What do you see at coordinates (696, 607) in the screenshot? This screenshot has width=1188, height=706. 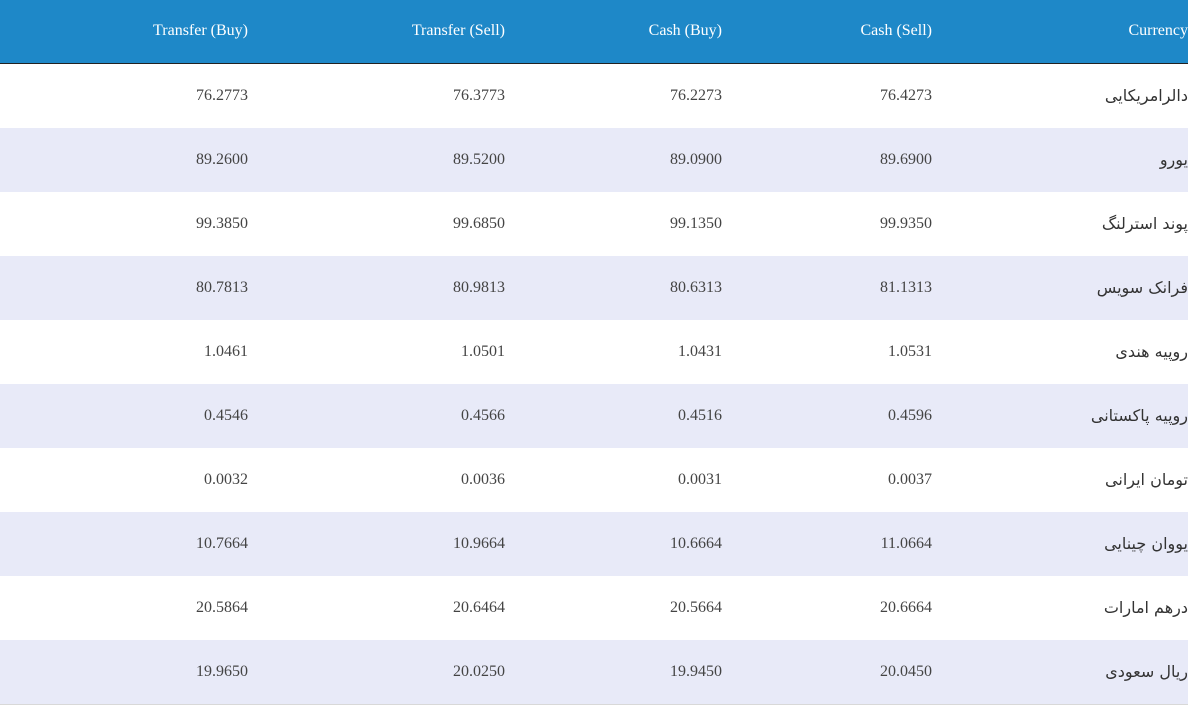 I see `cell-cash-buy: 20.5664` at bounding box center [696, 607].